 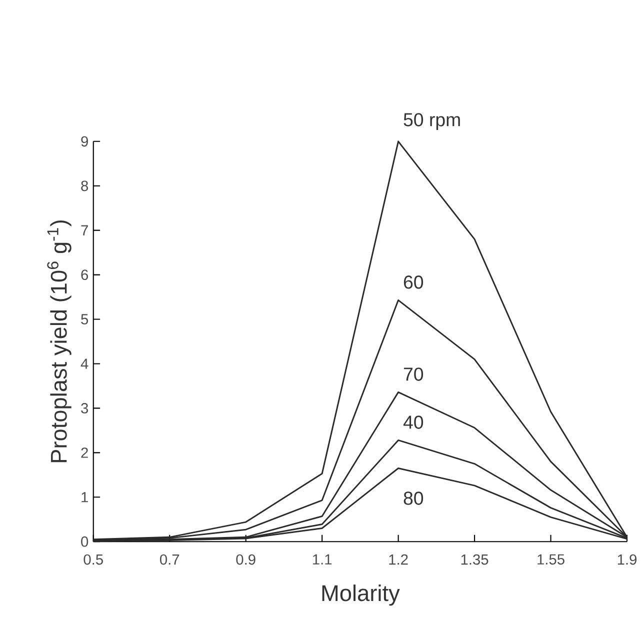 What do you see at coordinates (84, 230) in the screenshot?
I see `y-tick-label: 7` at bounding box center [84, 230].